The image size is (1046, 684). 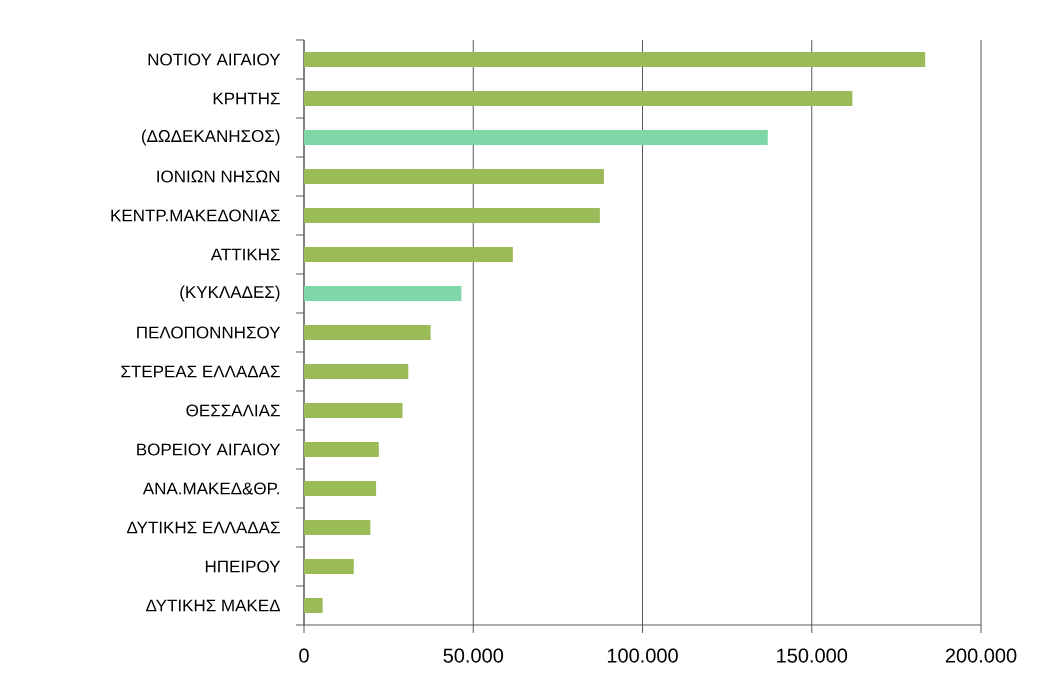 What do you see at coordinates (243, 566) in the screenshot?
I see `y-tick-label: ΗΠΕΙΡΟΥ` at bounding box center [243, 566].